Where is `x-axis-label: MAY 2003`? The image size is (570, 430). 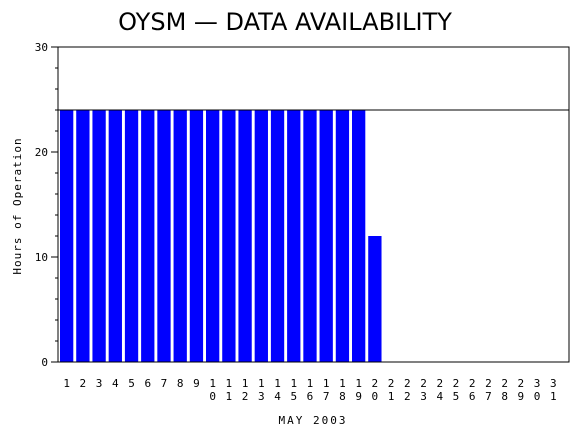 x-axis-label: MAY 2003 is located at coordinates (313, 420).